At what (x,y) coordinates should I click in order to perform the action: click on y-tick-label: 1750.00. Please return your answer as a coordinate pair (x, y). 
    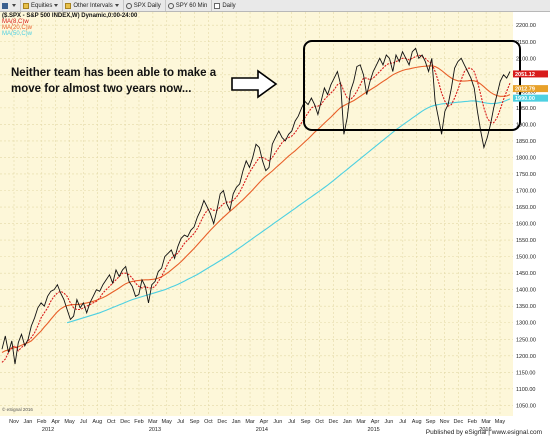
    Looking at the image, I should click on (526, 175).